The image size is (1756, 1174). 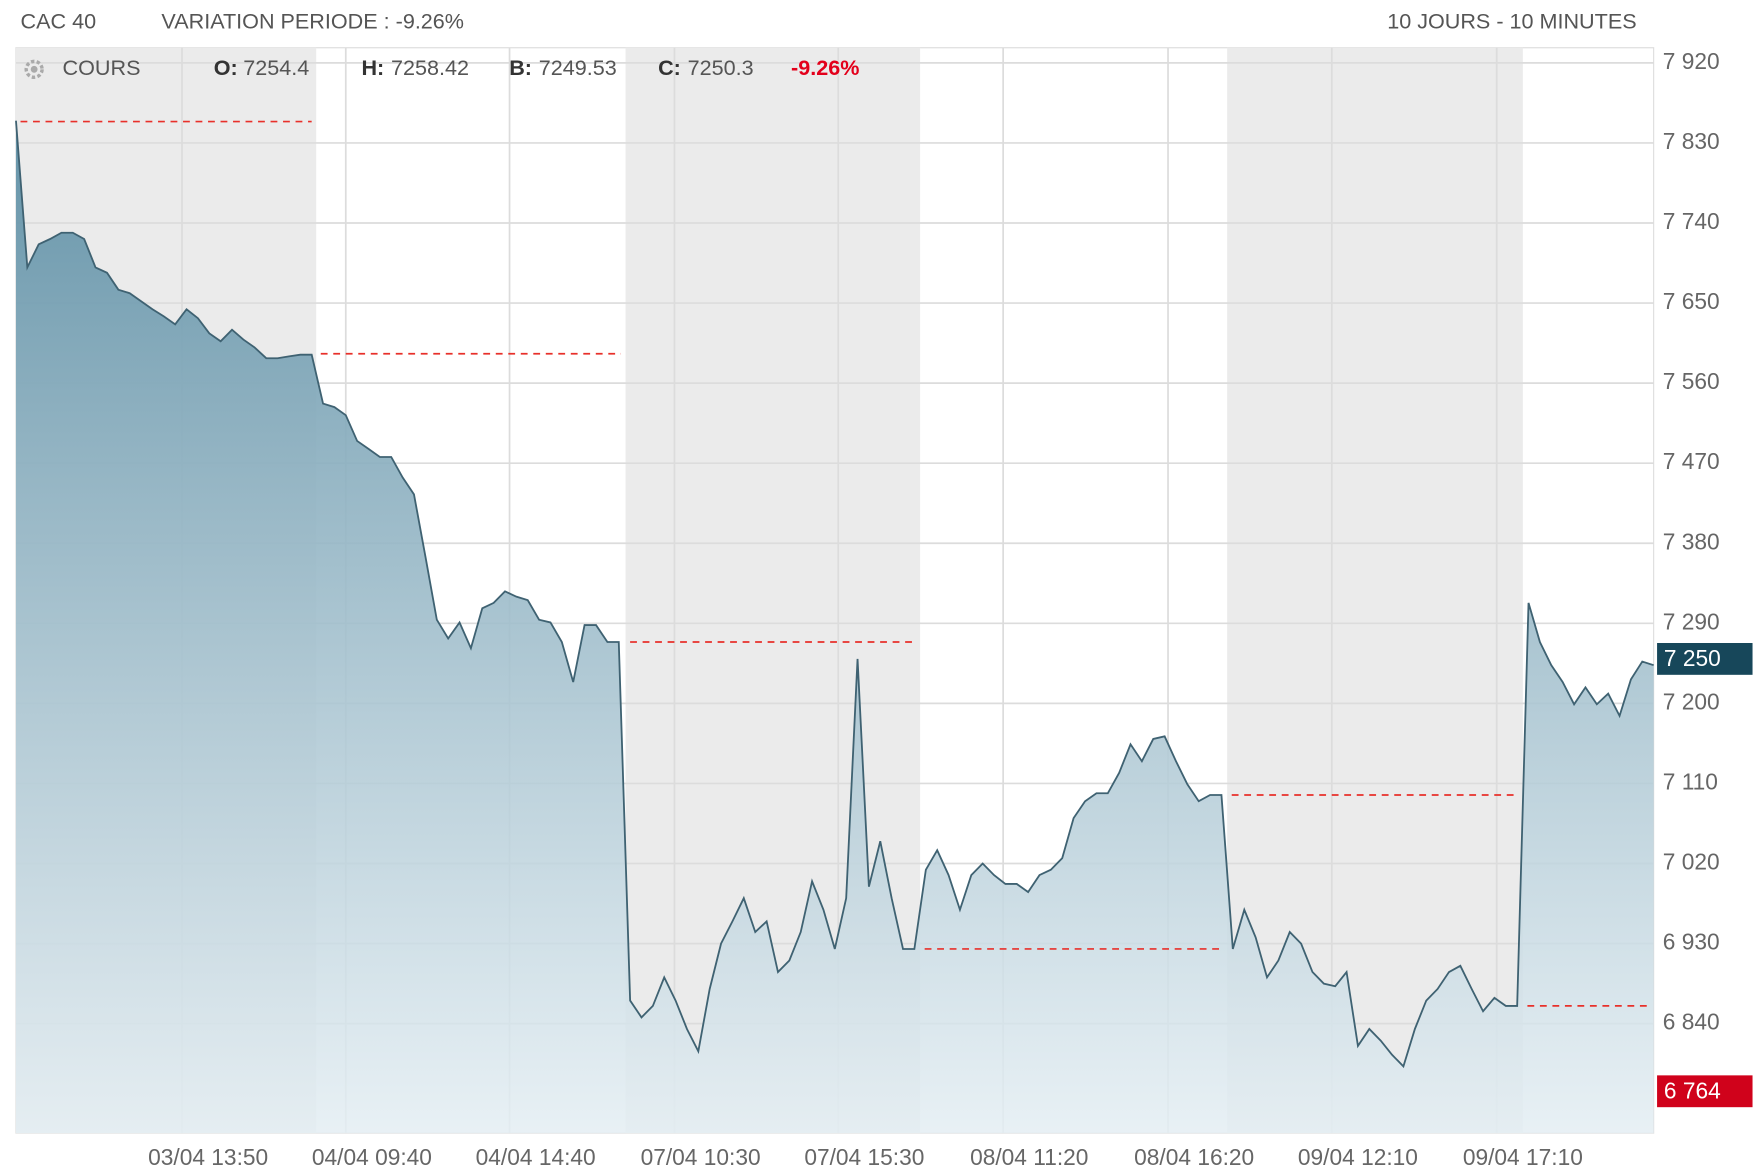 What do you see at coordinates (520, 67) in the screenshot?
I see `legend-key: B:` at bounding box center [520, 67].